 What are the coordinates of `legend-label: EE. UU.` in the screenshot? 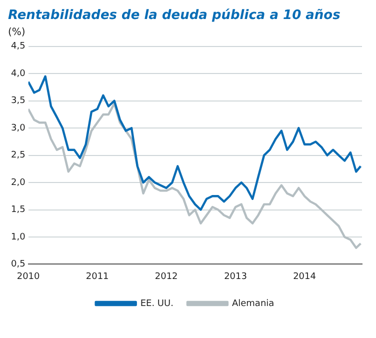 It's located at (157, 303).